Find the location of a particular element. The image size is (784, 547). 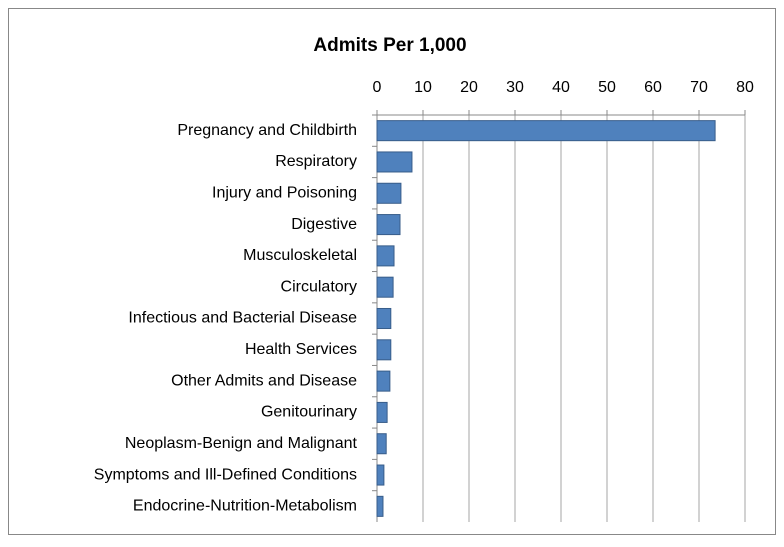

x-tick-label: 40 is located at coordinates (561, 87).